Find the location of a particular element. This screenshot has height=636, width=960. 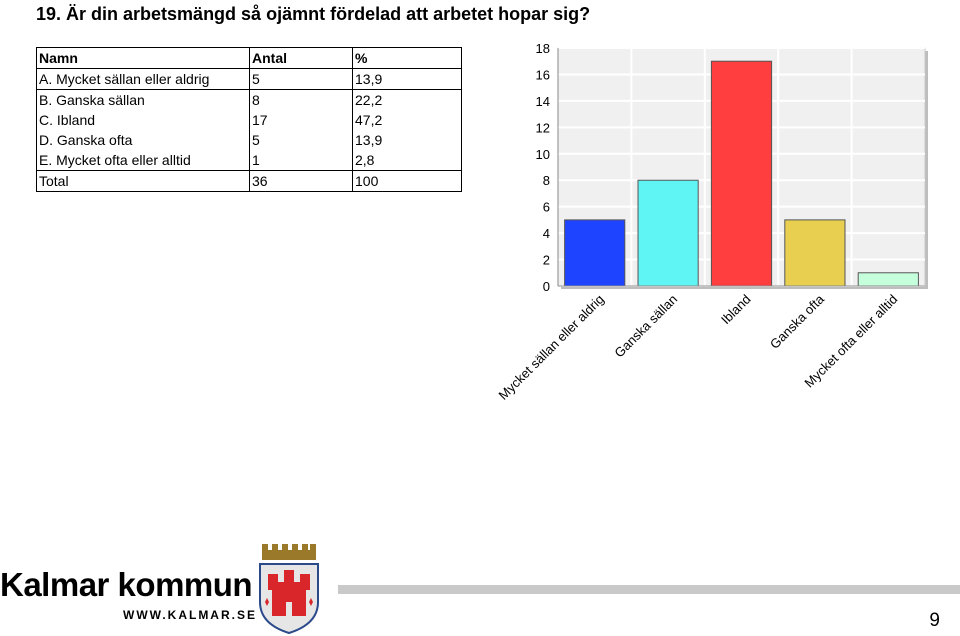

table-header-row: Namn Antal % is located at coordinates (249, 58).